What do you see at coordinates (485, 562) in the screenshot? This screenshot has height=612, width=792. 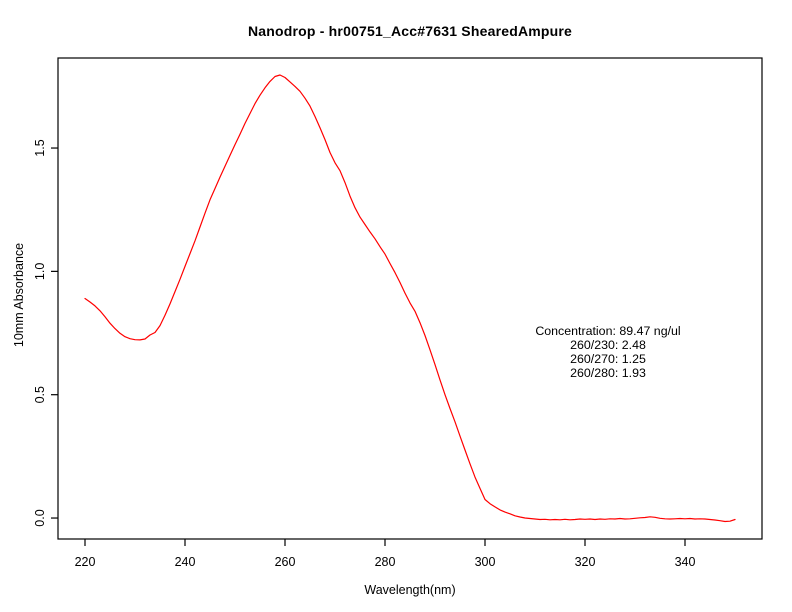 I see `x-tick-label: 300` at bounding box center [485, 562].